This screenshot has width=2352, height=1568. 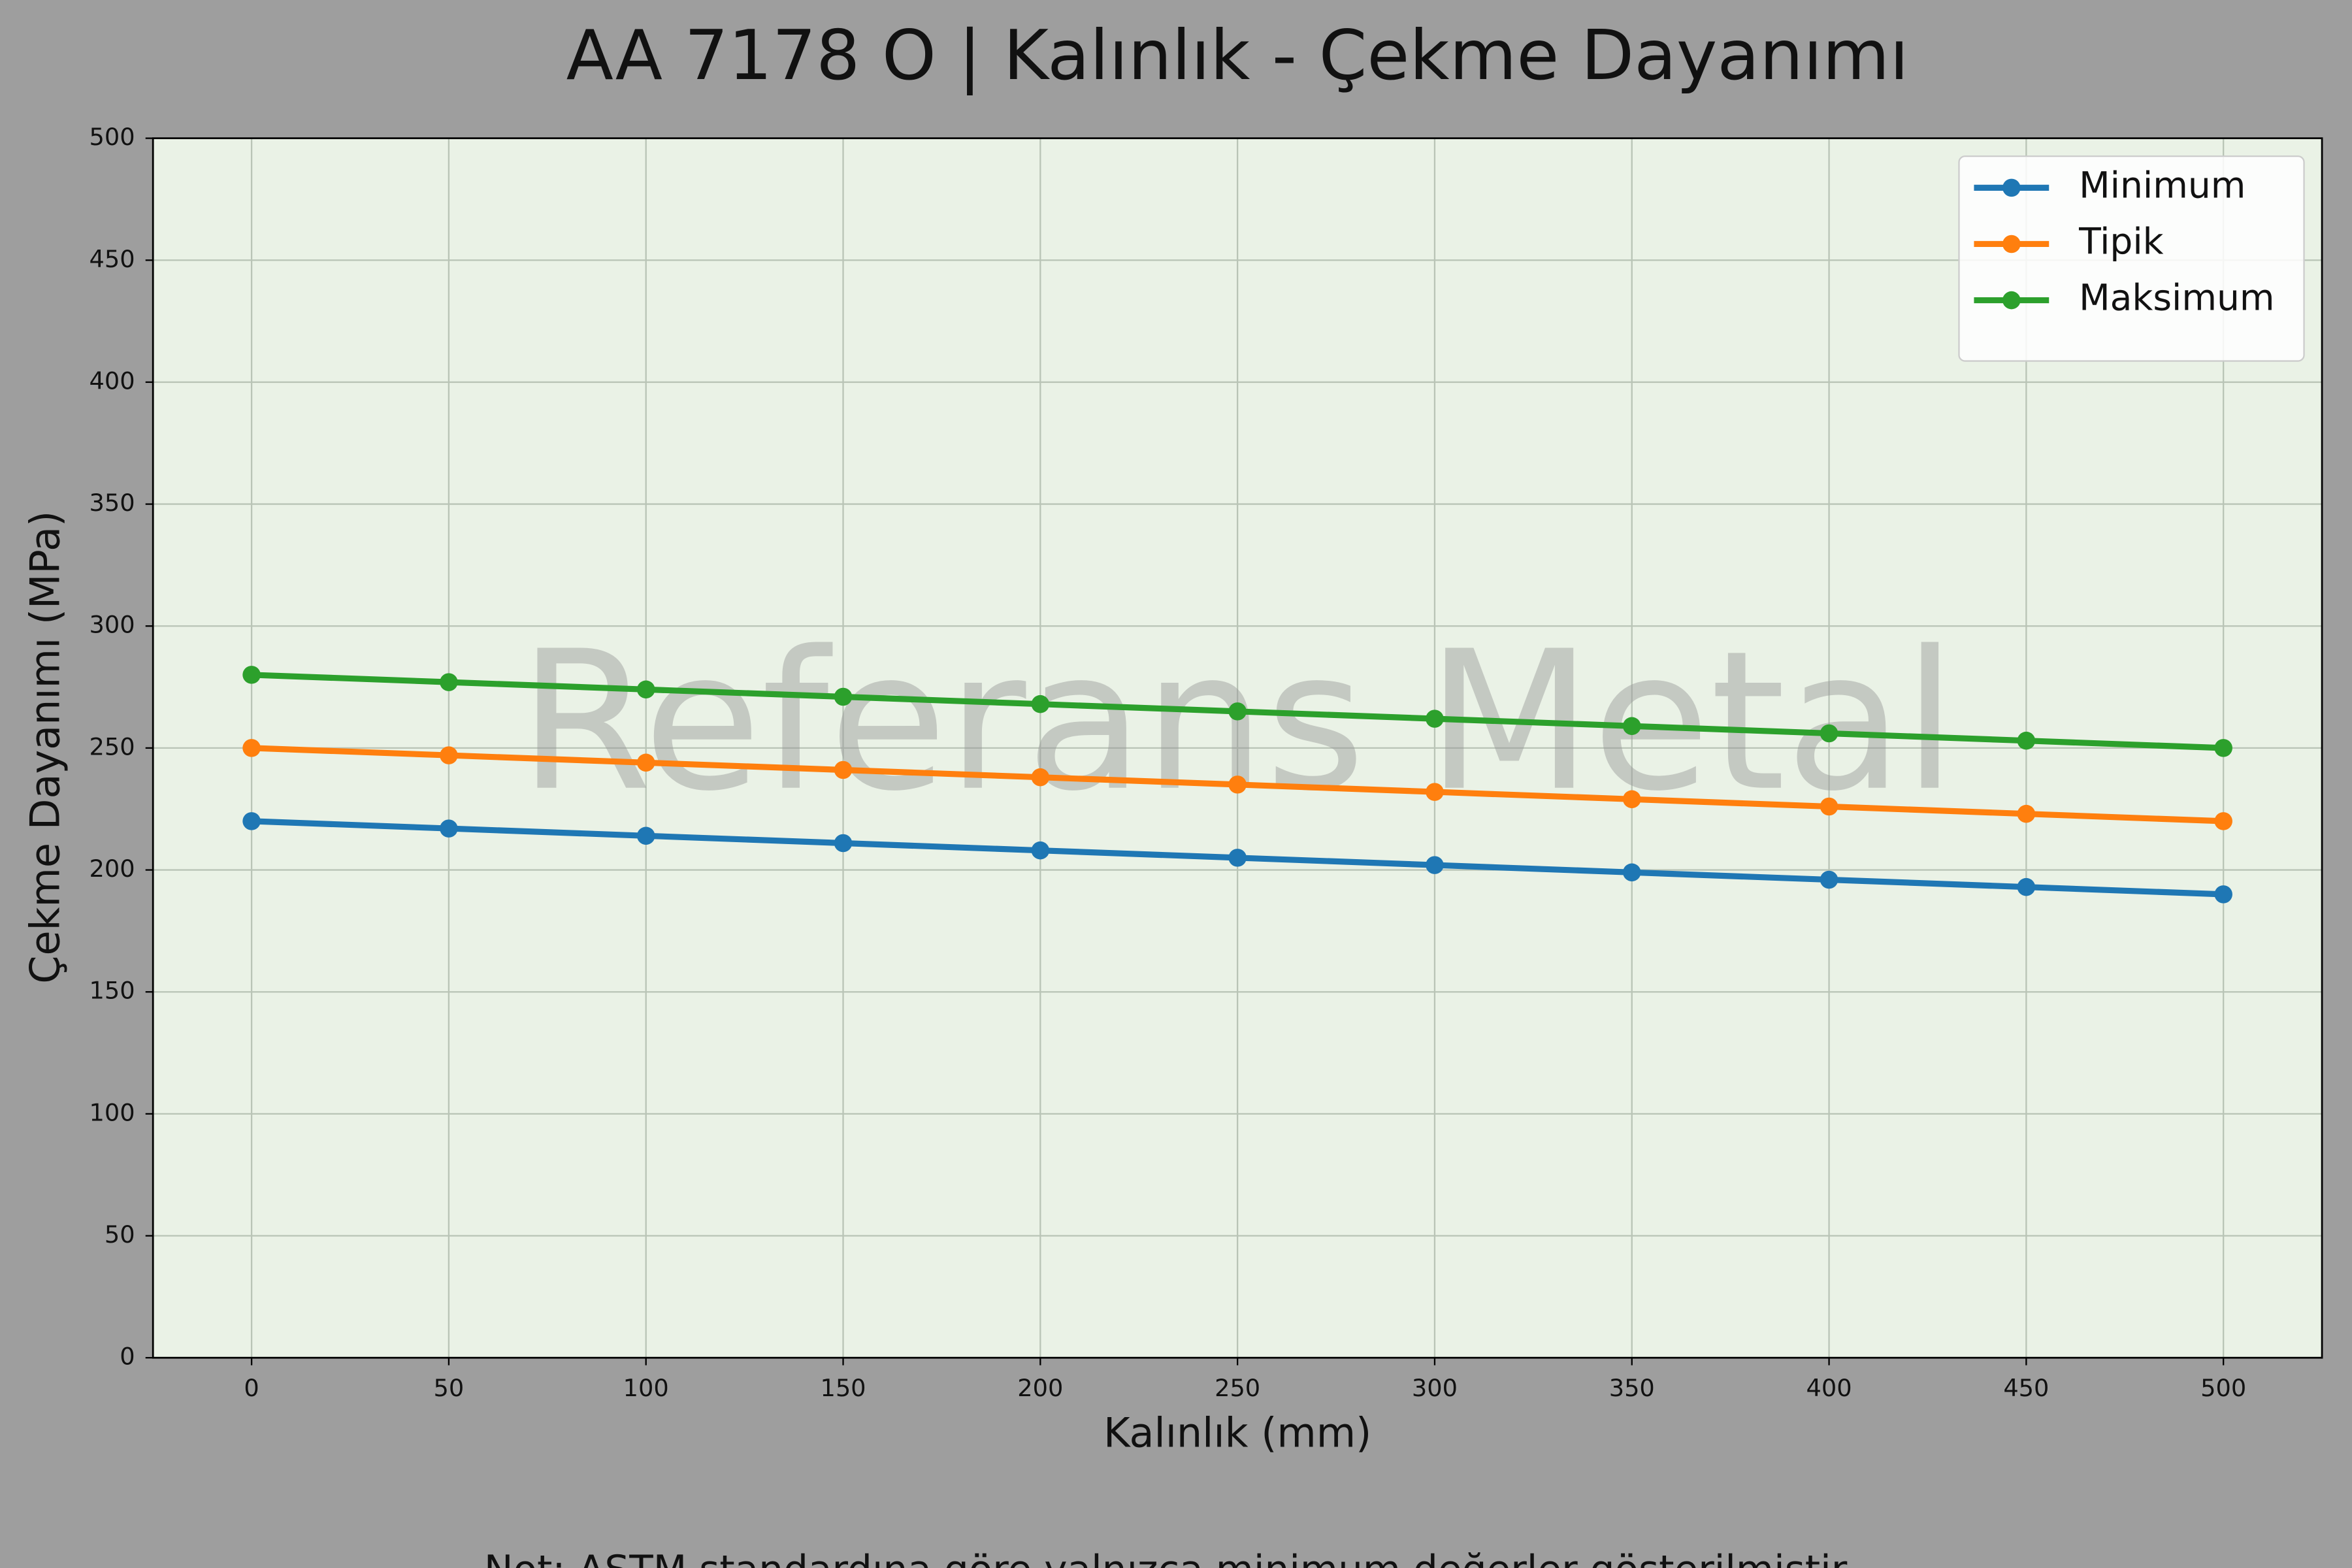 I want to click on y-tick-label: 0, so click(x=127, y=1357).